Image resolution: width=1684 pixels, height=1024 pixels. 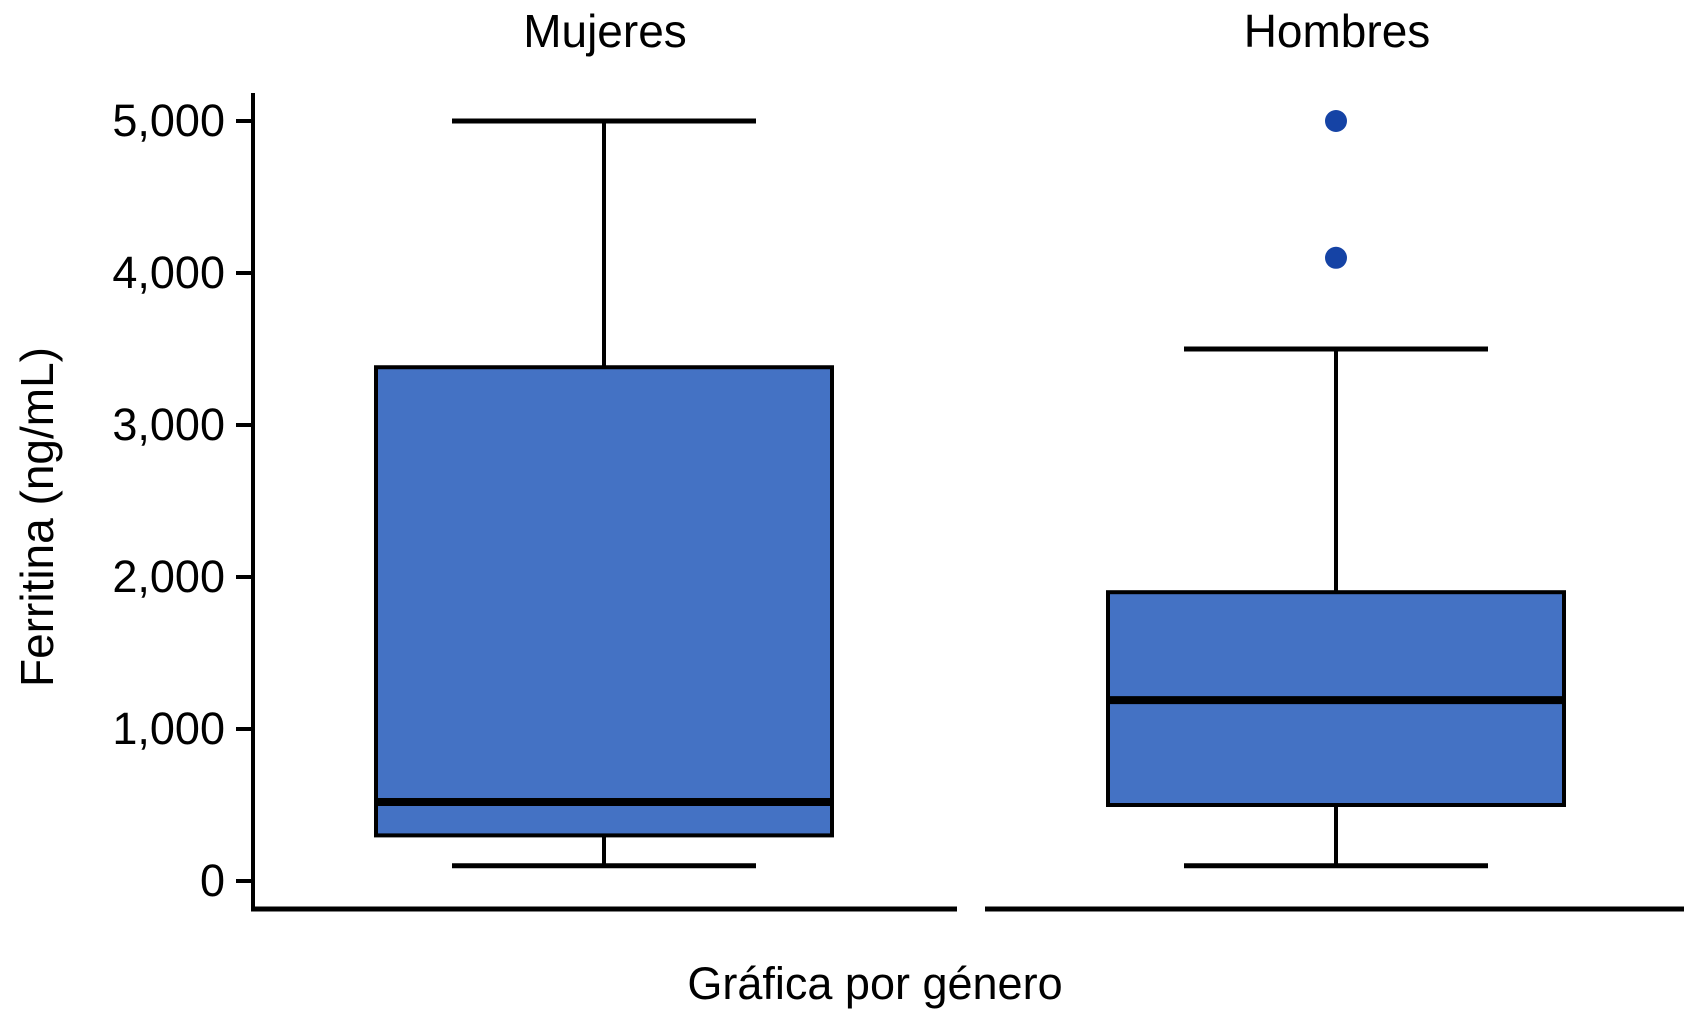 What do you see at coordinates (168, 272) in the screenshot?
I see `y-tick-label: 4,000` at bounding box center [168, 272].